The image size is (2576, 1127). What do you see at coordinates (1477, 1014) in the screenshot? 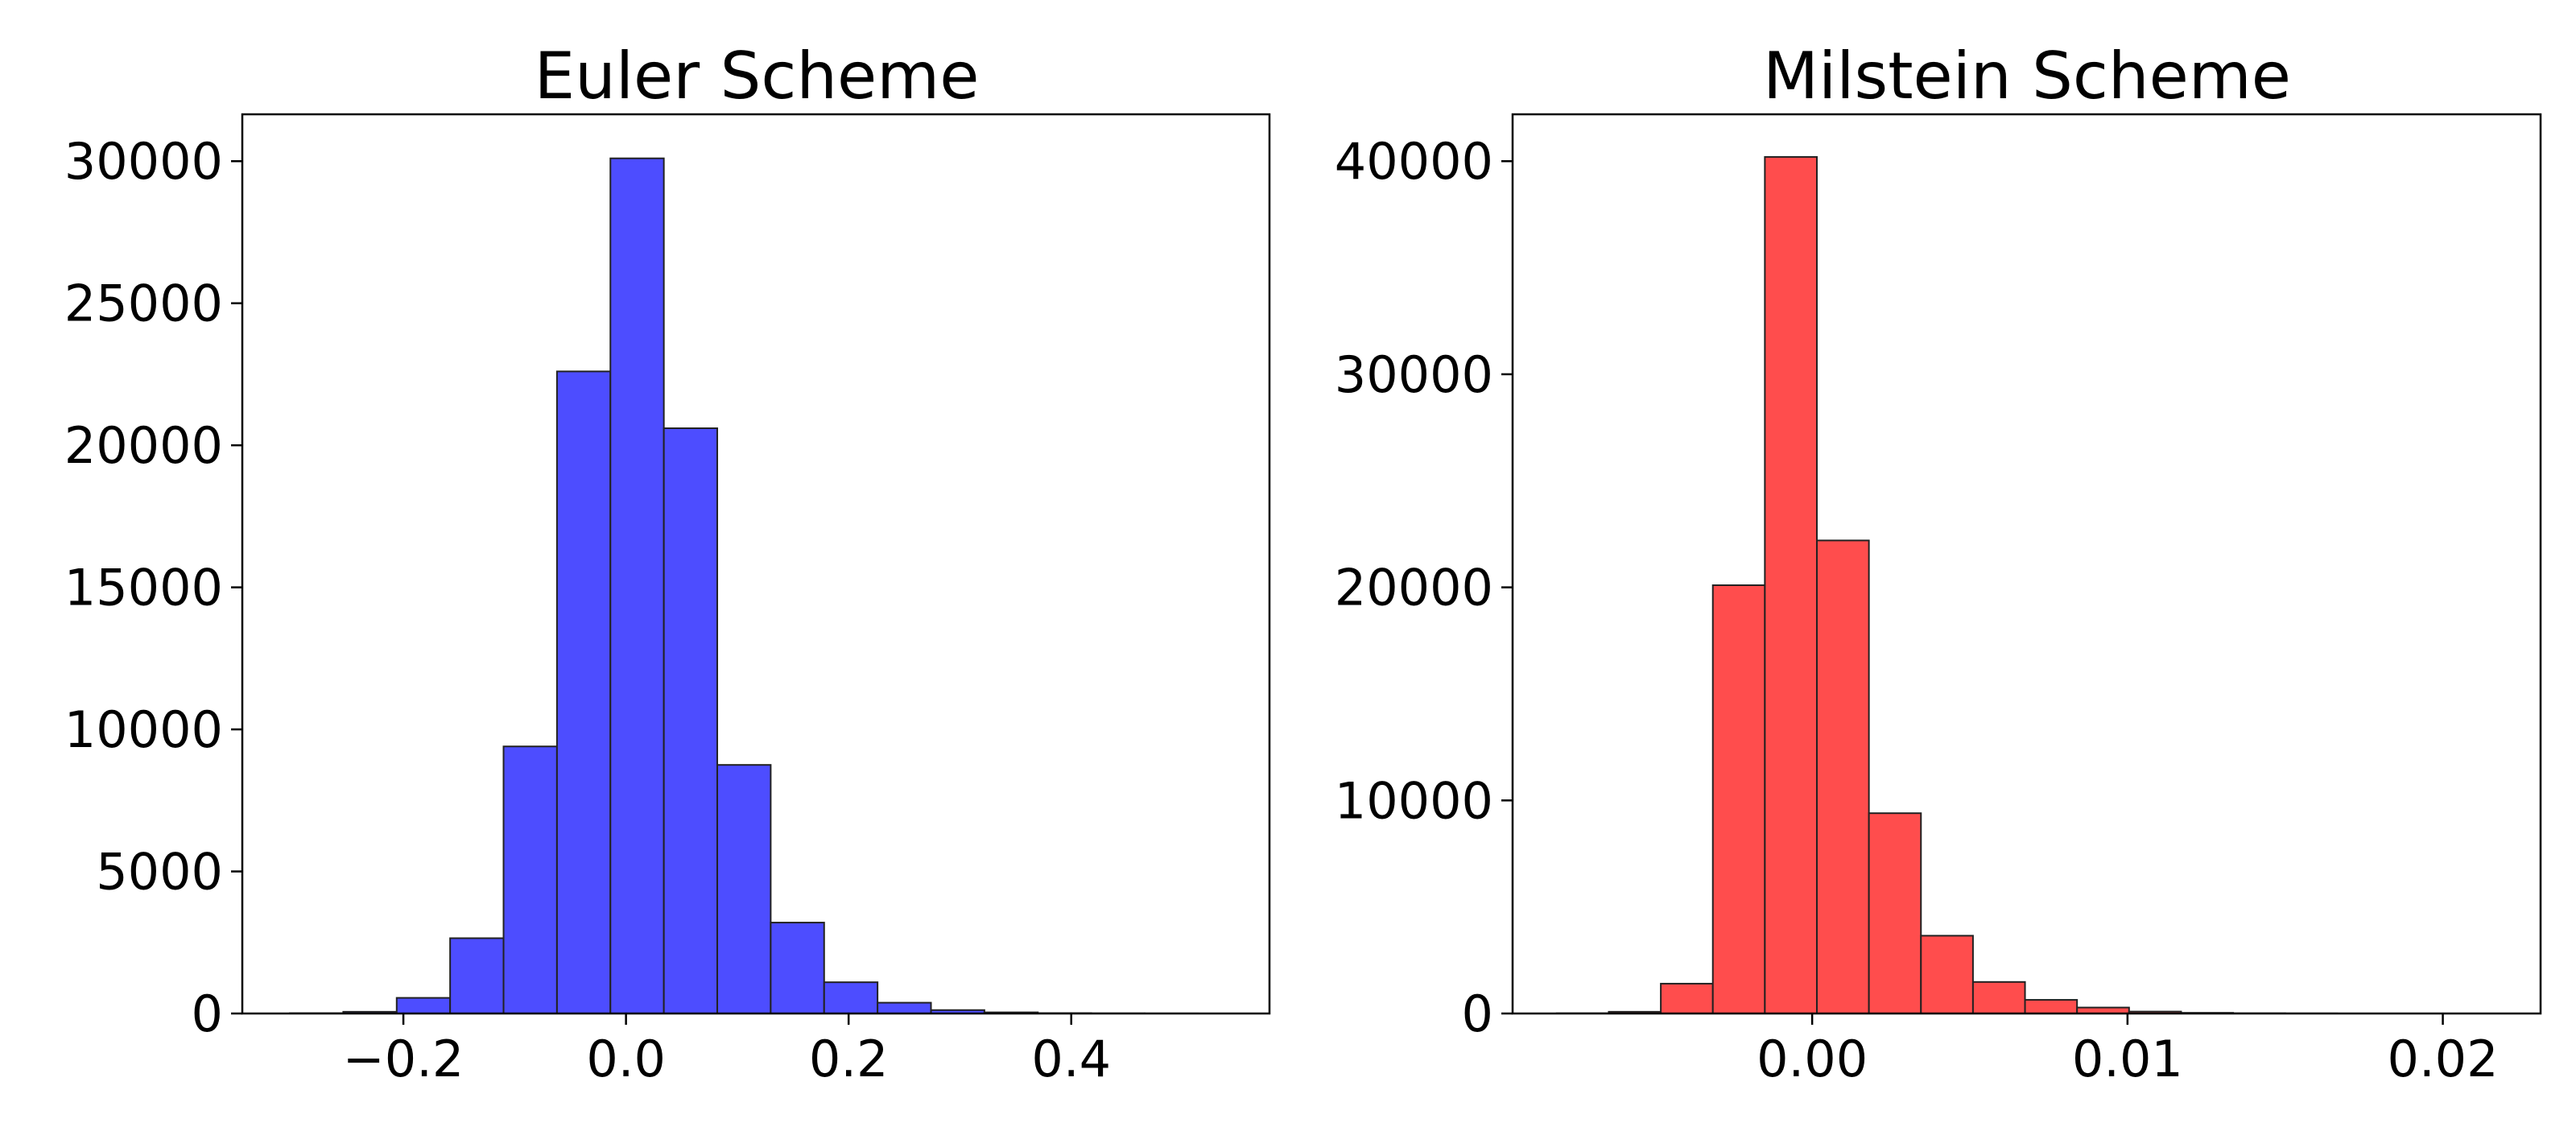
I see `milstein-y-tick-label: 0` at bounding box center [1477, 1014].